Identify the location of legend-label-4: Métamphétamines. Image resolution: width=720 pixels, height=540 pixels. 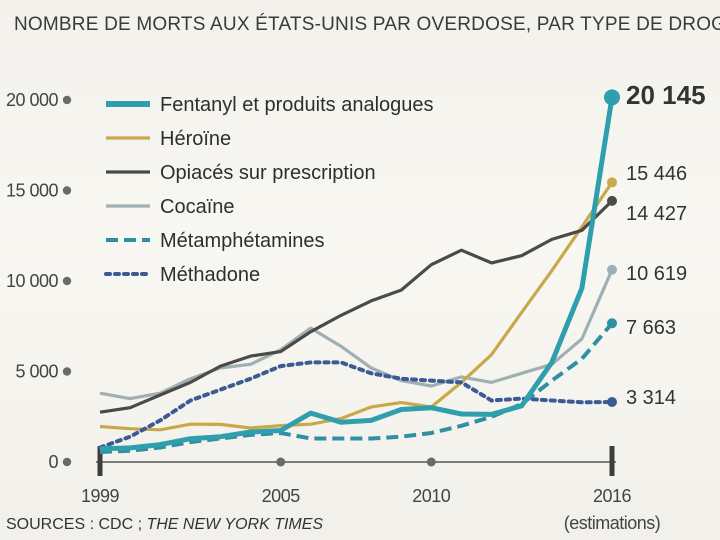
(242, 241).